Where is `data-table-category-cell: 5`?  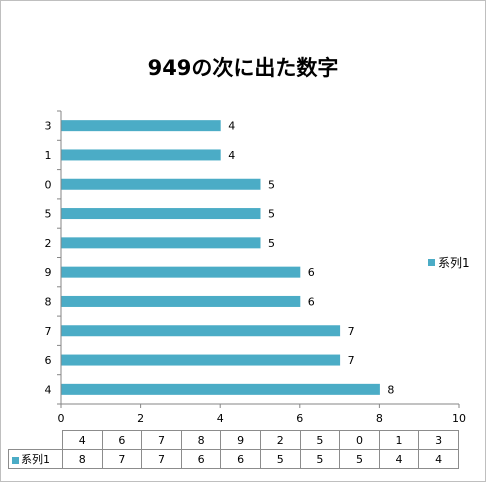 data-table-category-cell: 5 is located at coordinates (320, 440).